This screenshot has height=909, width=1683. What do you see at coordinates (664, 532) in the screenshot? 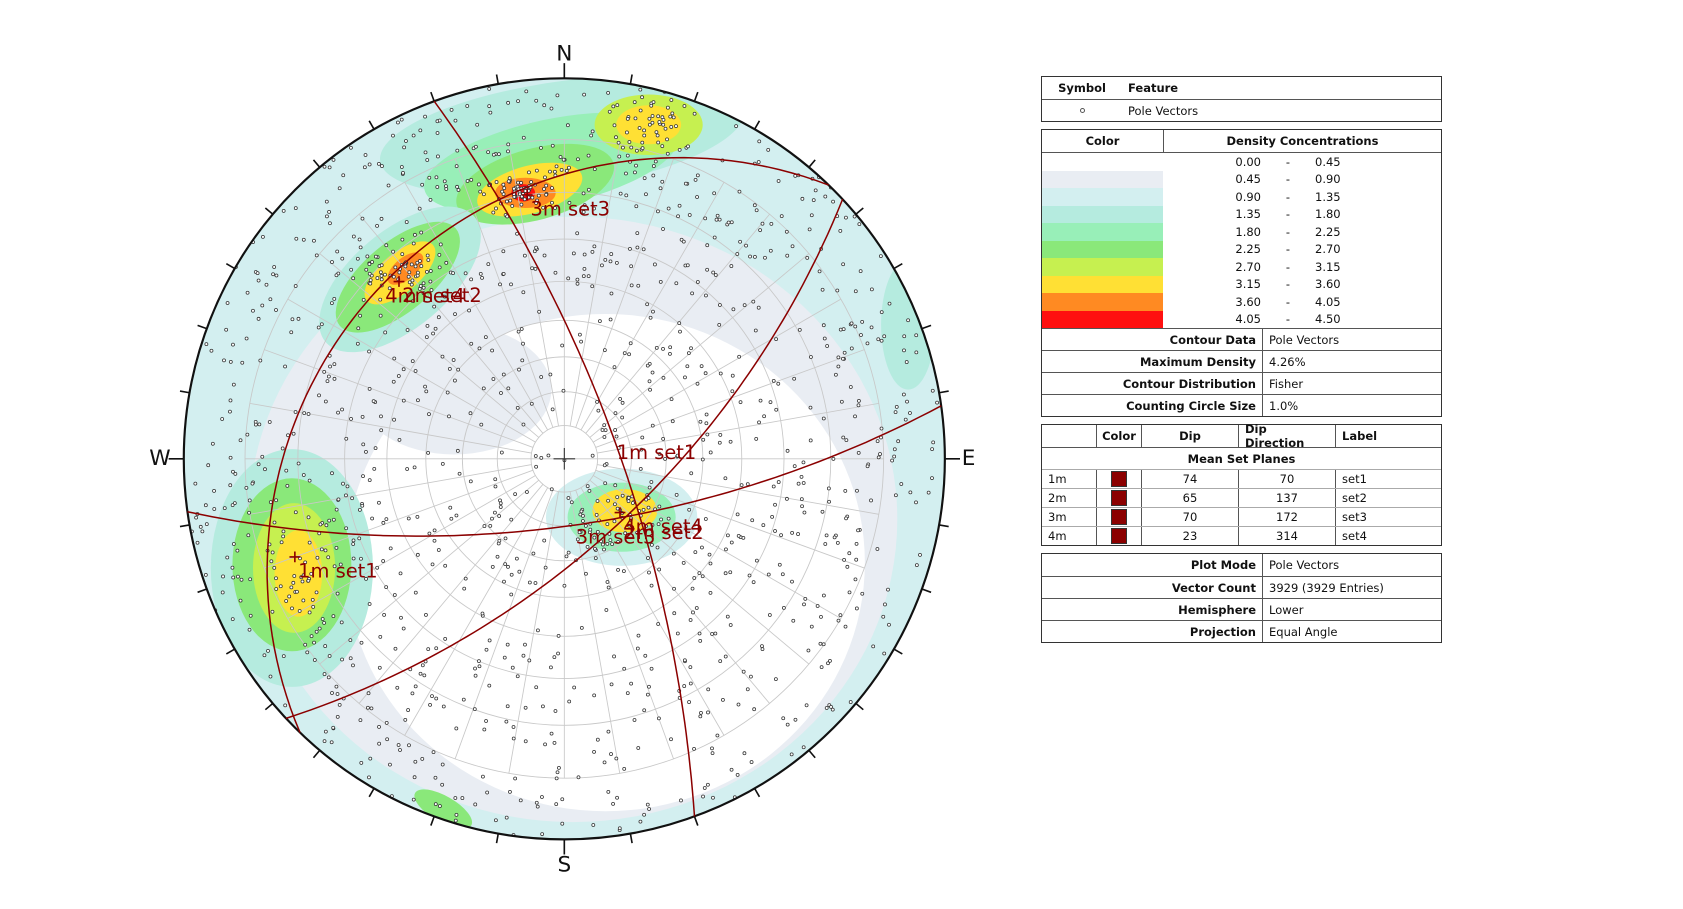
I see `plane-label: 2m set2` at bounding box center [664, 532].